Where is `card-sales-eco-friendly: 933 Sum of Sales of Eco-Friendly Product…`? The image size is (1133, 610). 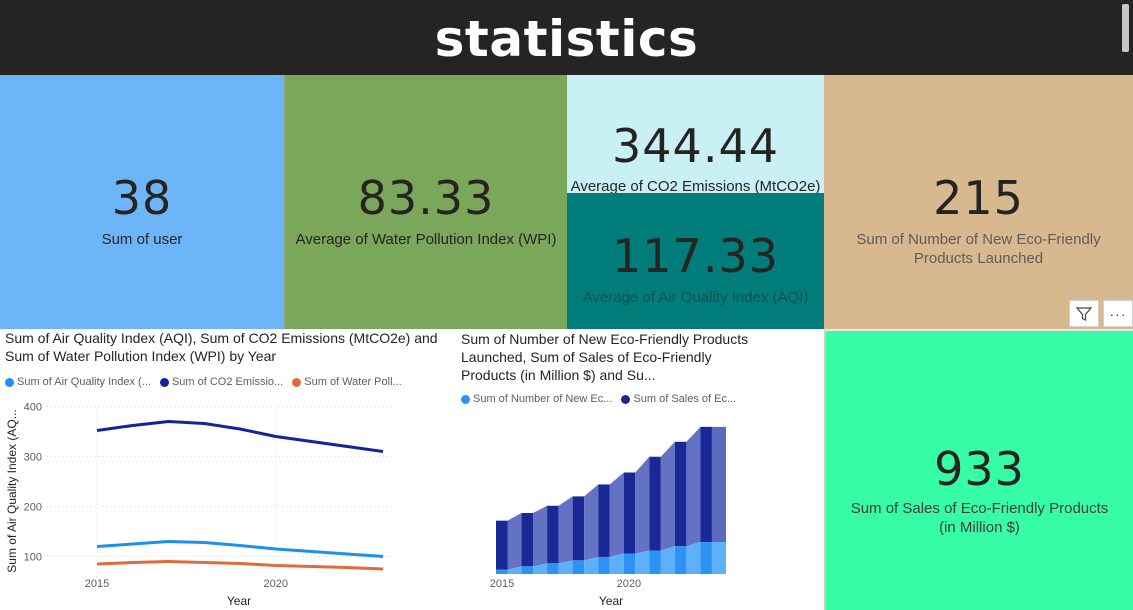 card-sales-eco-friendly: 933 Sum of Sales of Eco-Friendly Product… is located at coordinates (978, 469).